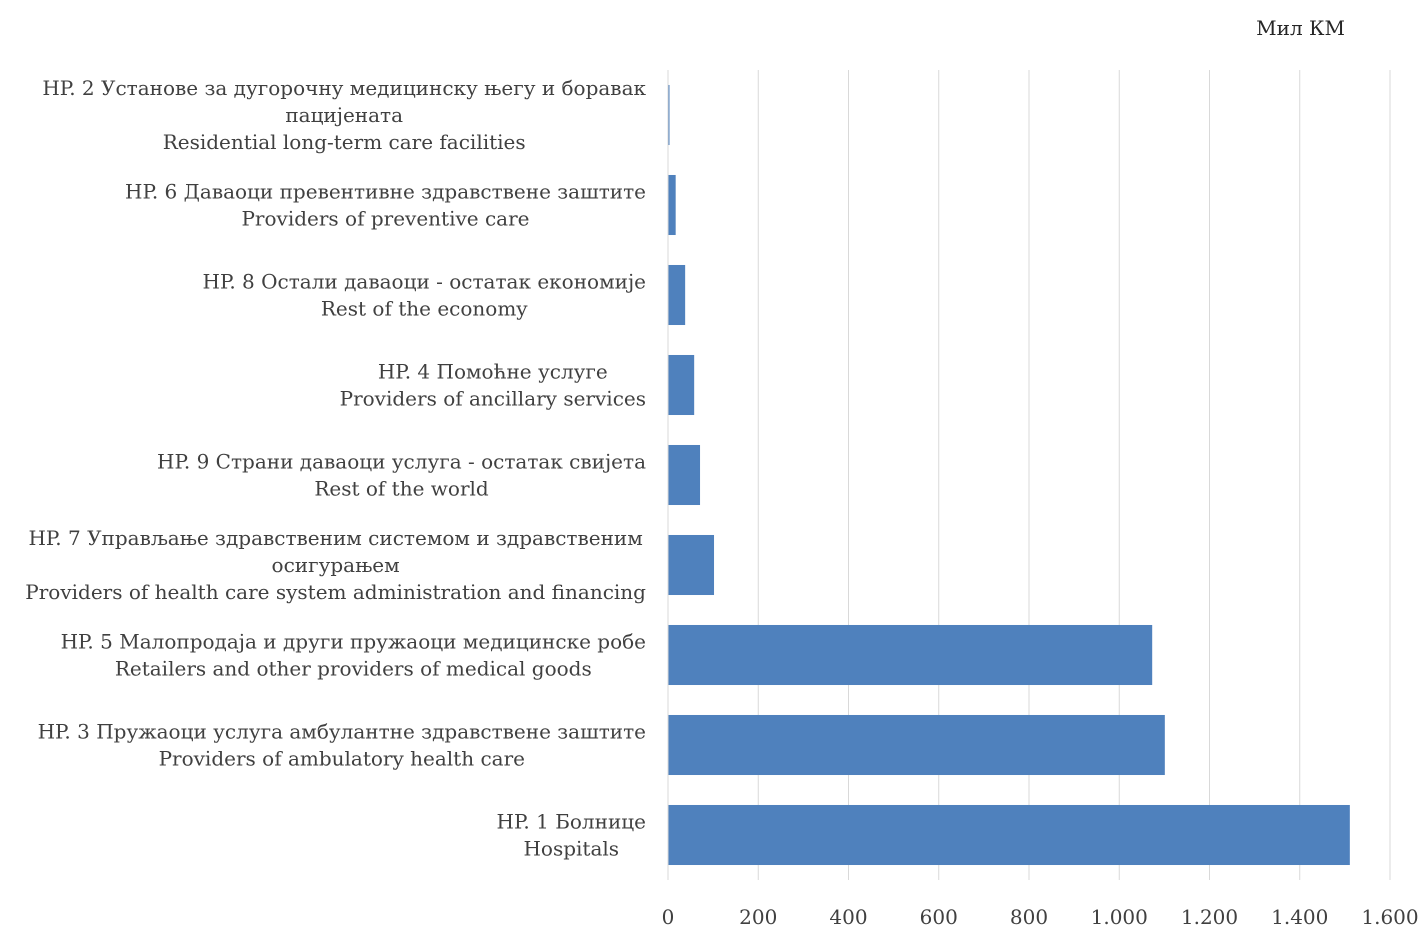 This screenshot has width=1423, height=926. I want to click on category-label-line: Providers of ambulatory health care, so click(342, 758).